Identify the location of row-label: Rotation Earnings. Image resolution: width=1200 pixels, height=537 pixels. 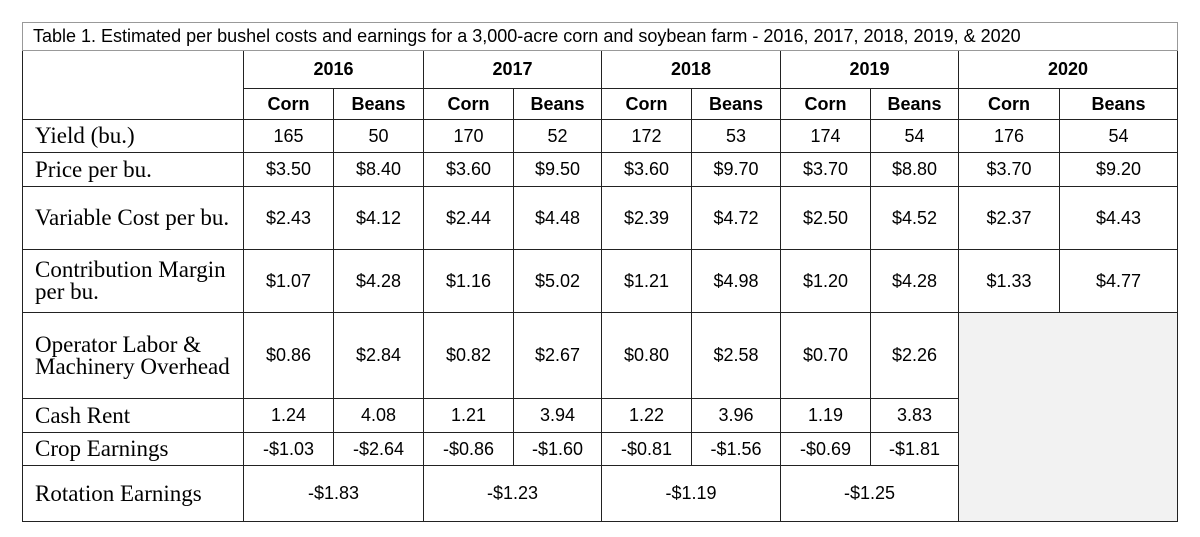
(133, 493).